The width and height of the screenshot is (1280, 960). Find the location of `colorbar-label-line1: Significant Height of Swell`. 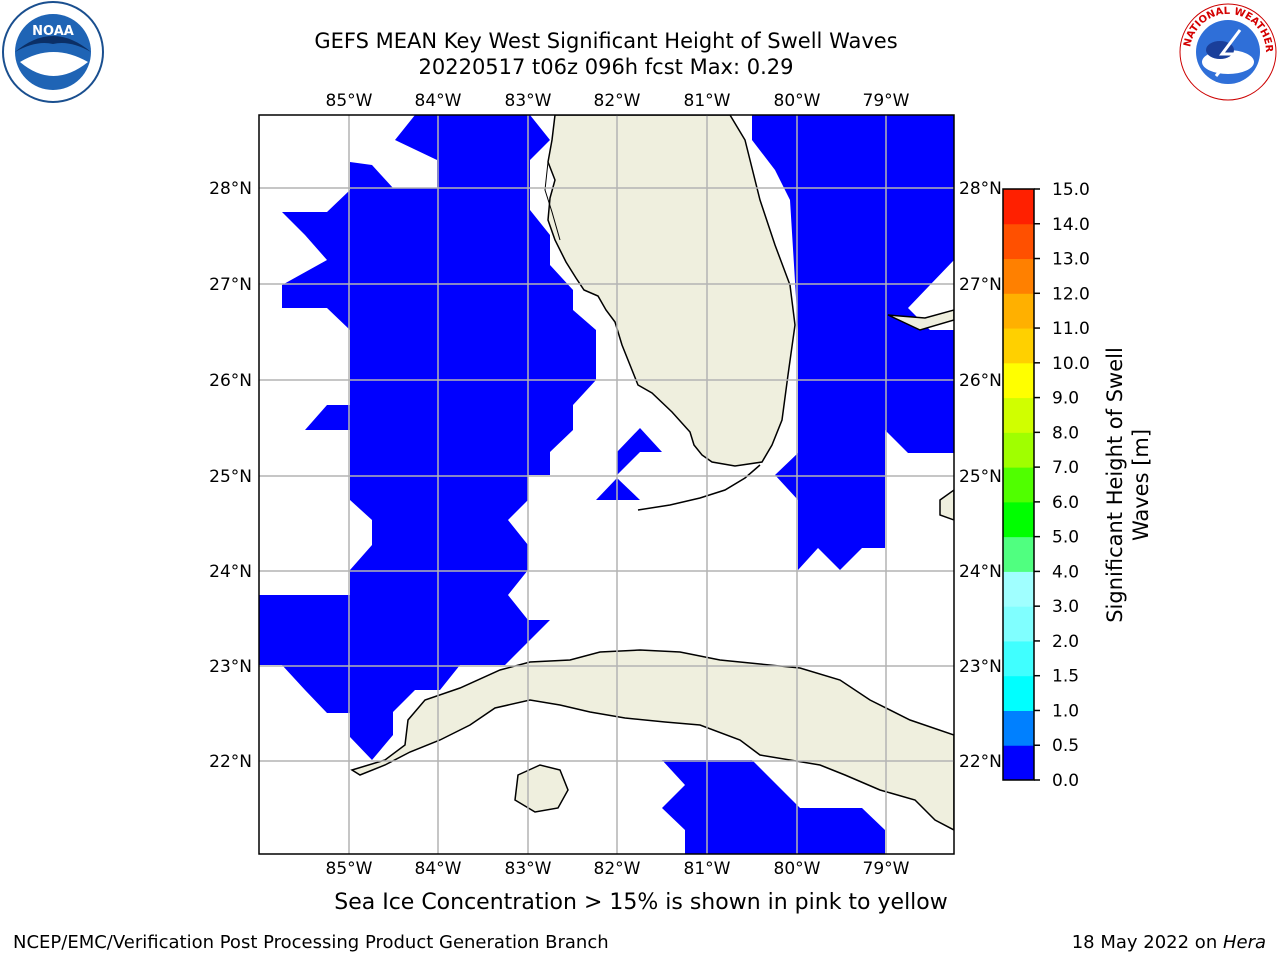

colorbar-label-line1: Significant Height of Swell is located at coordinates (1115, 485).